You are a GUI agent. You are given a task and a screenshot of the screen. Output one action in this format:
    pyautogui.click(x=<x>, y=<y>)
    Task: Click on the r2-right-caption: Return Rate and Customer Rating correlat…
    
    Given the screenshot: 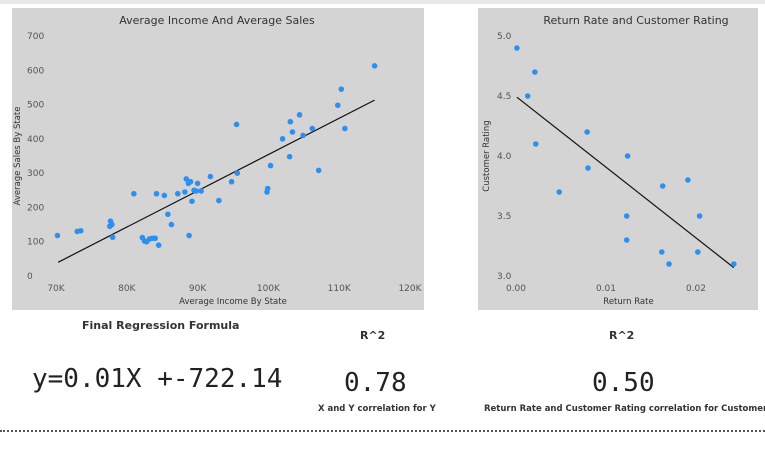 What is the action you would take?
    pyautogui.click(x=624, y=409)
    